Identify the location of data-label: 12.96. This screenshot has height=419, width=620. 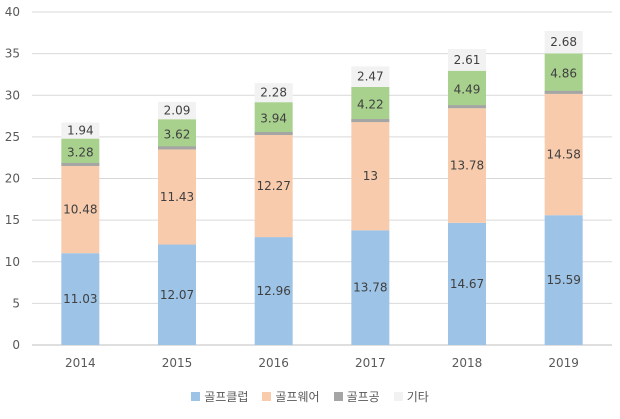
(273, 291).